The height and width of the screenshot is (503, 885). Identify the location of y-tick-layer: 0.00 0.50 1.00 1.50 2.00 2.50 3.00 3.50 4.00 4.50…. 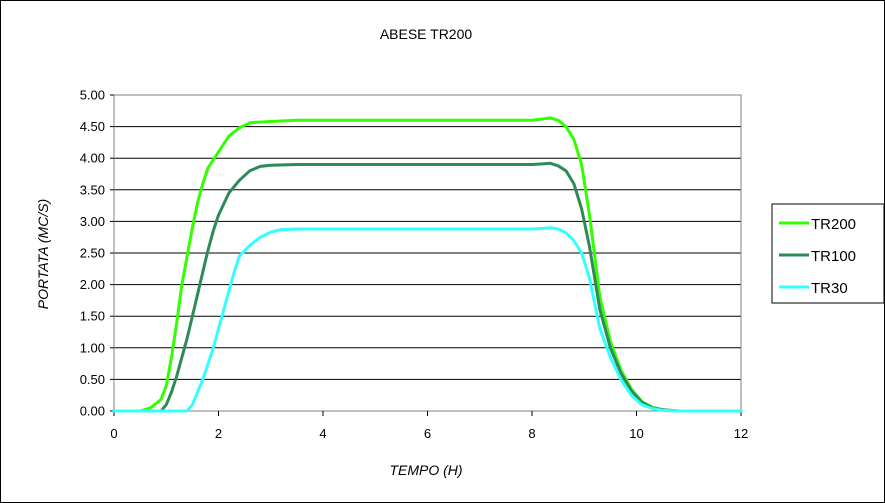
(97, 253).